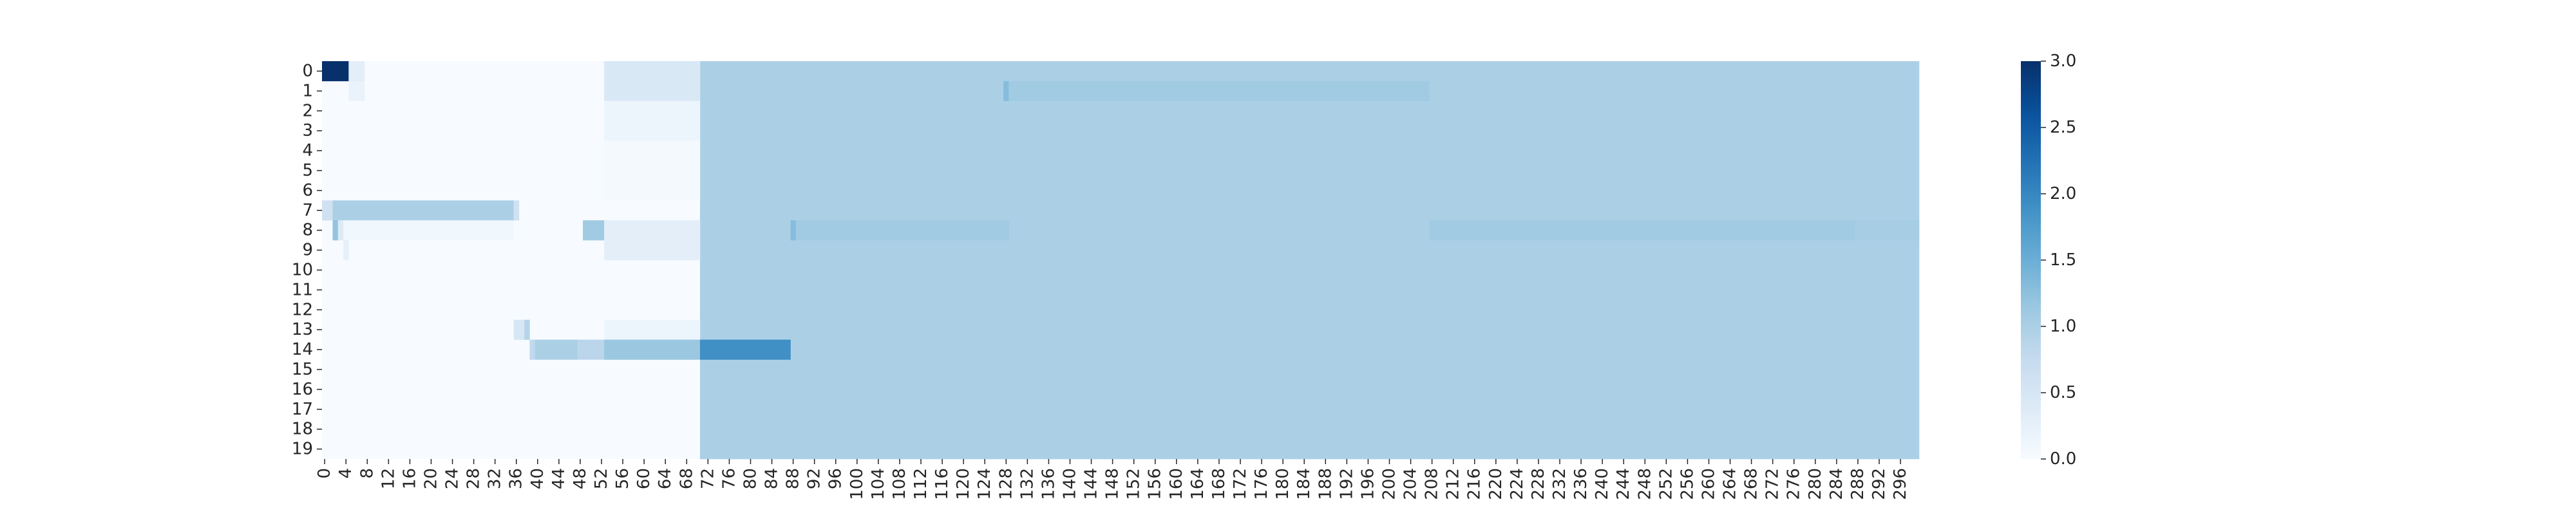 This screenshot has height=515, width=2576. What do you see at coordinates (302, 389) in the screenshot?
I see `y-tick-label-16: 16` at bounding box center [302, 389].